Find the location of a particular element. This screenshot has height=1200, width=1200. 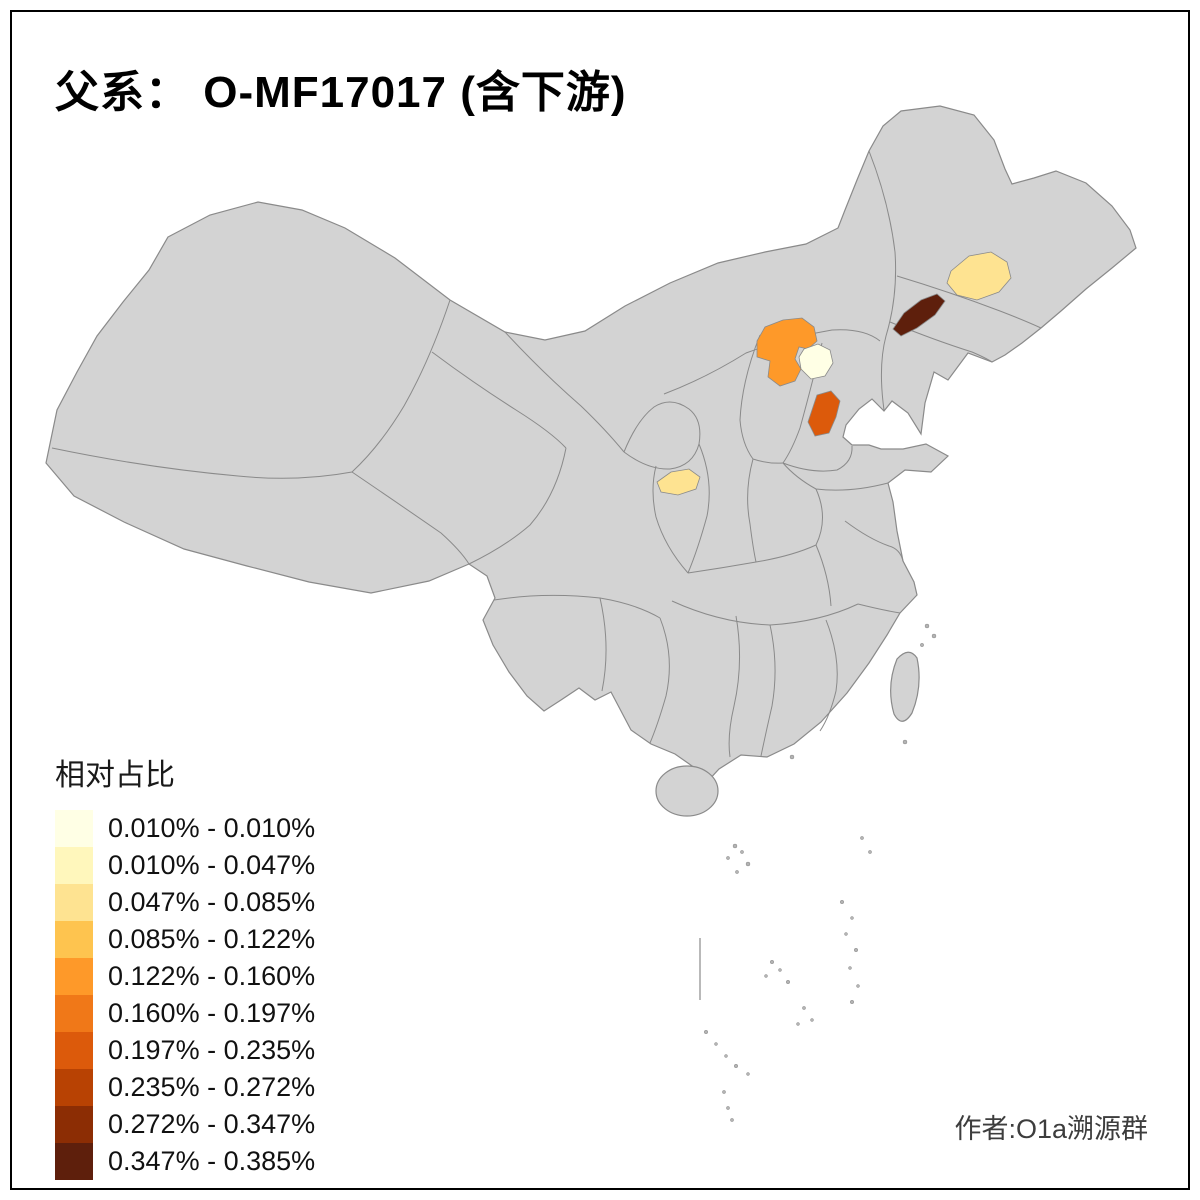

map-region-northern-shanxi is located at coordinates (787, 352).